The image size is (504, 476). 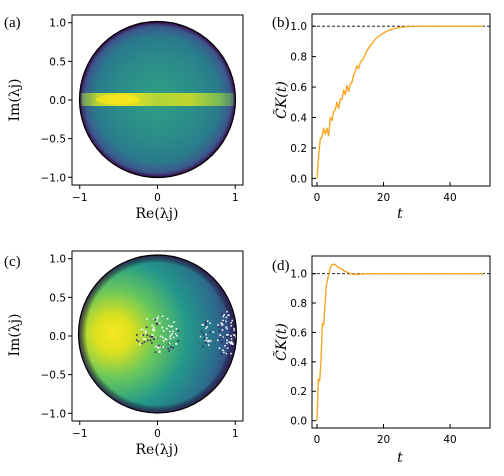 What do you see at coordinates (383, 440) in the screenshot?
I see `x-tick-label: 20` at bounding box center [383, 440].